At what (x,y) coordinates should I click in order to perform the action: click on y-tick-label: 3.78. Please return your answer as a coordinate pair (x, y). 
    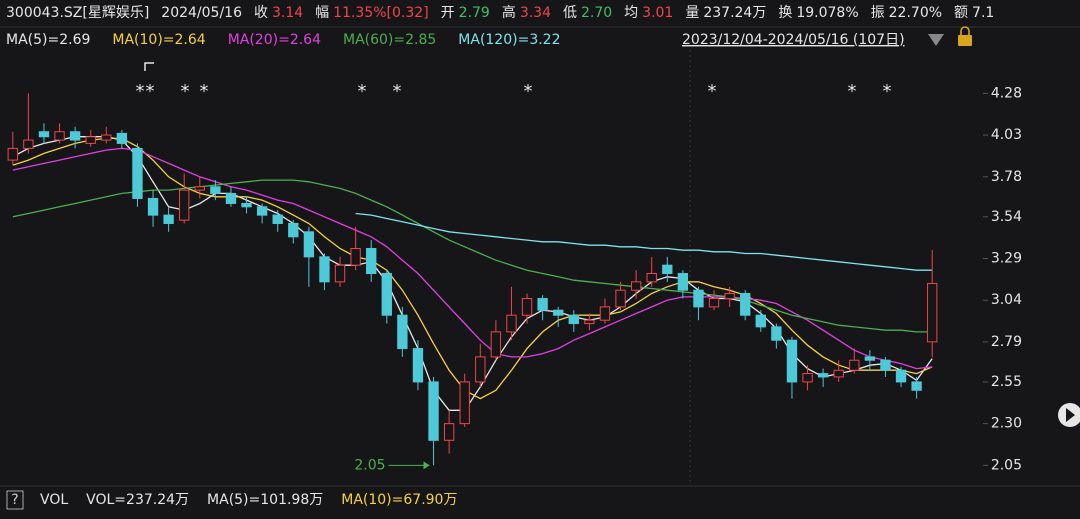
    Looking at the image, I should click on (1006, 177).